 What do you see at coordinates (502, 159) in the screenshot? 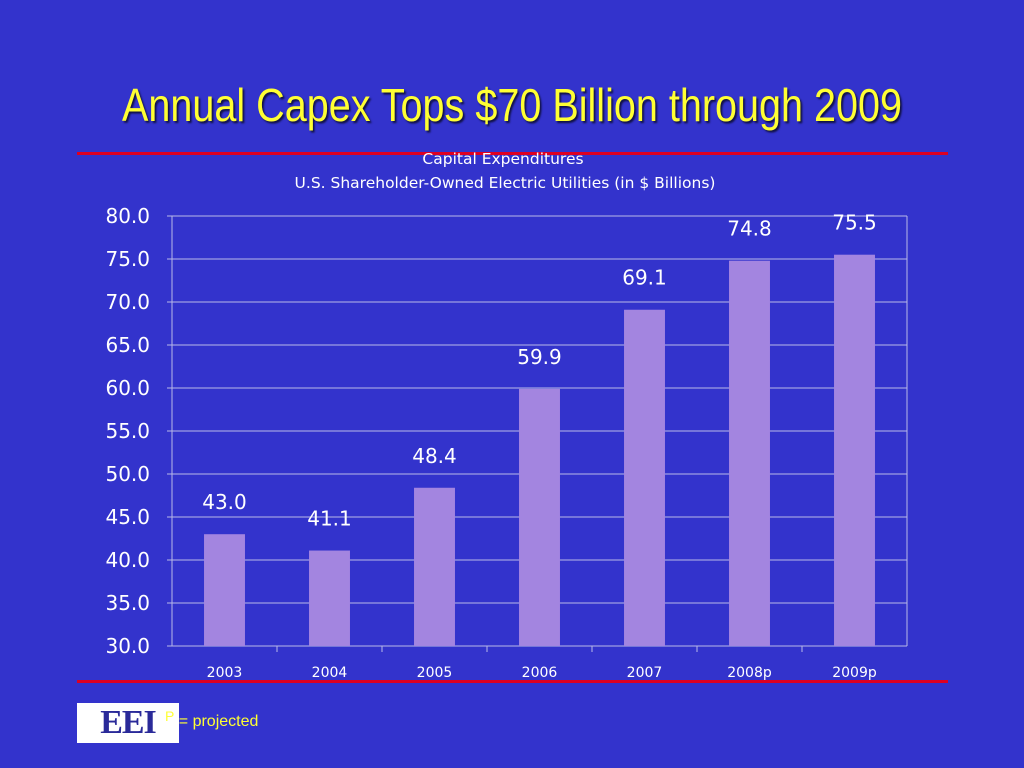
I see `chart-title: Capital Expenditures` at bounding box center [502, 159].